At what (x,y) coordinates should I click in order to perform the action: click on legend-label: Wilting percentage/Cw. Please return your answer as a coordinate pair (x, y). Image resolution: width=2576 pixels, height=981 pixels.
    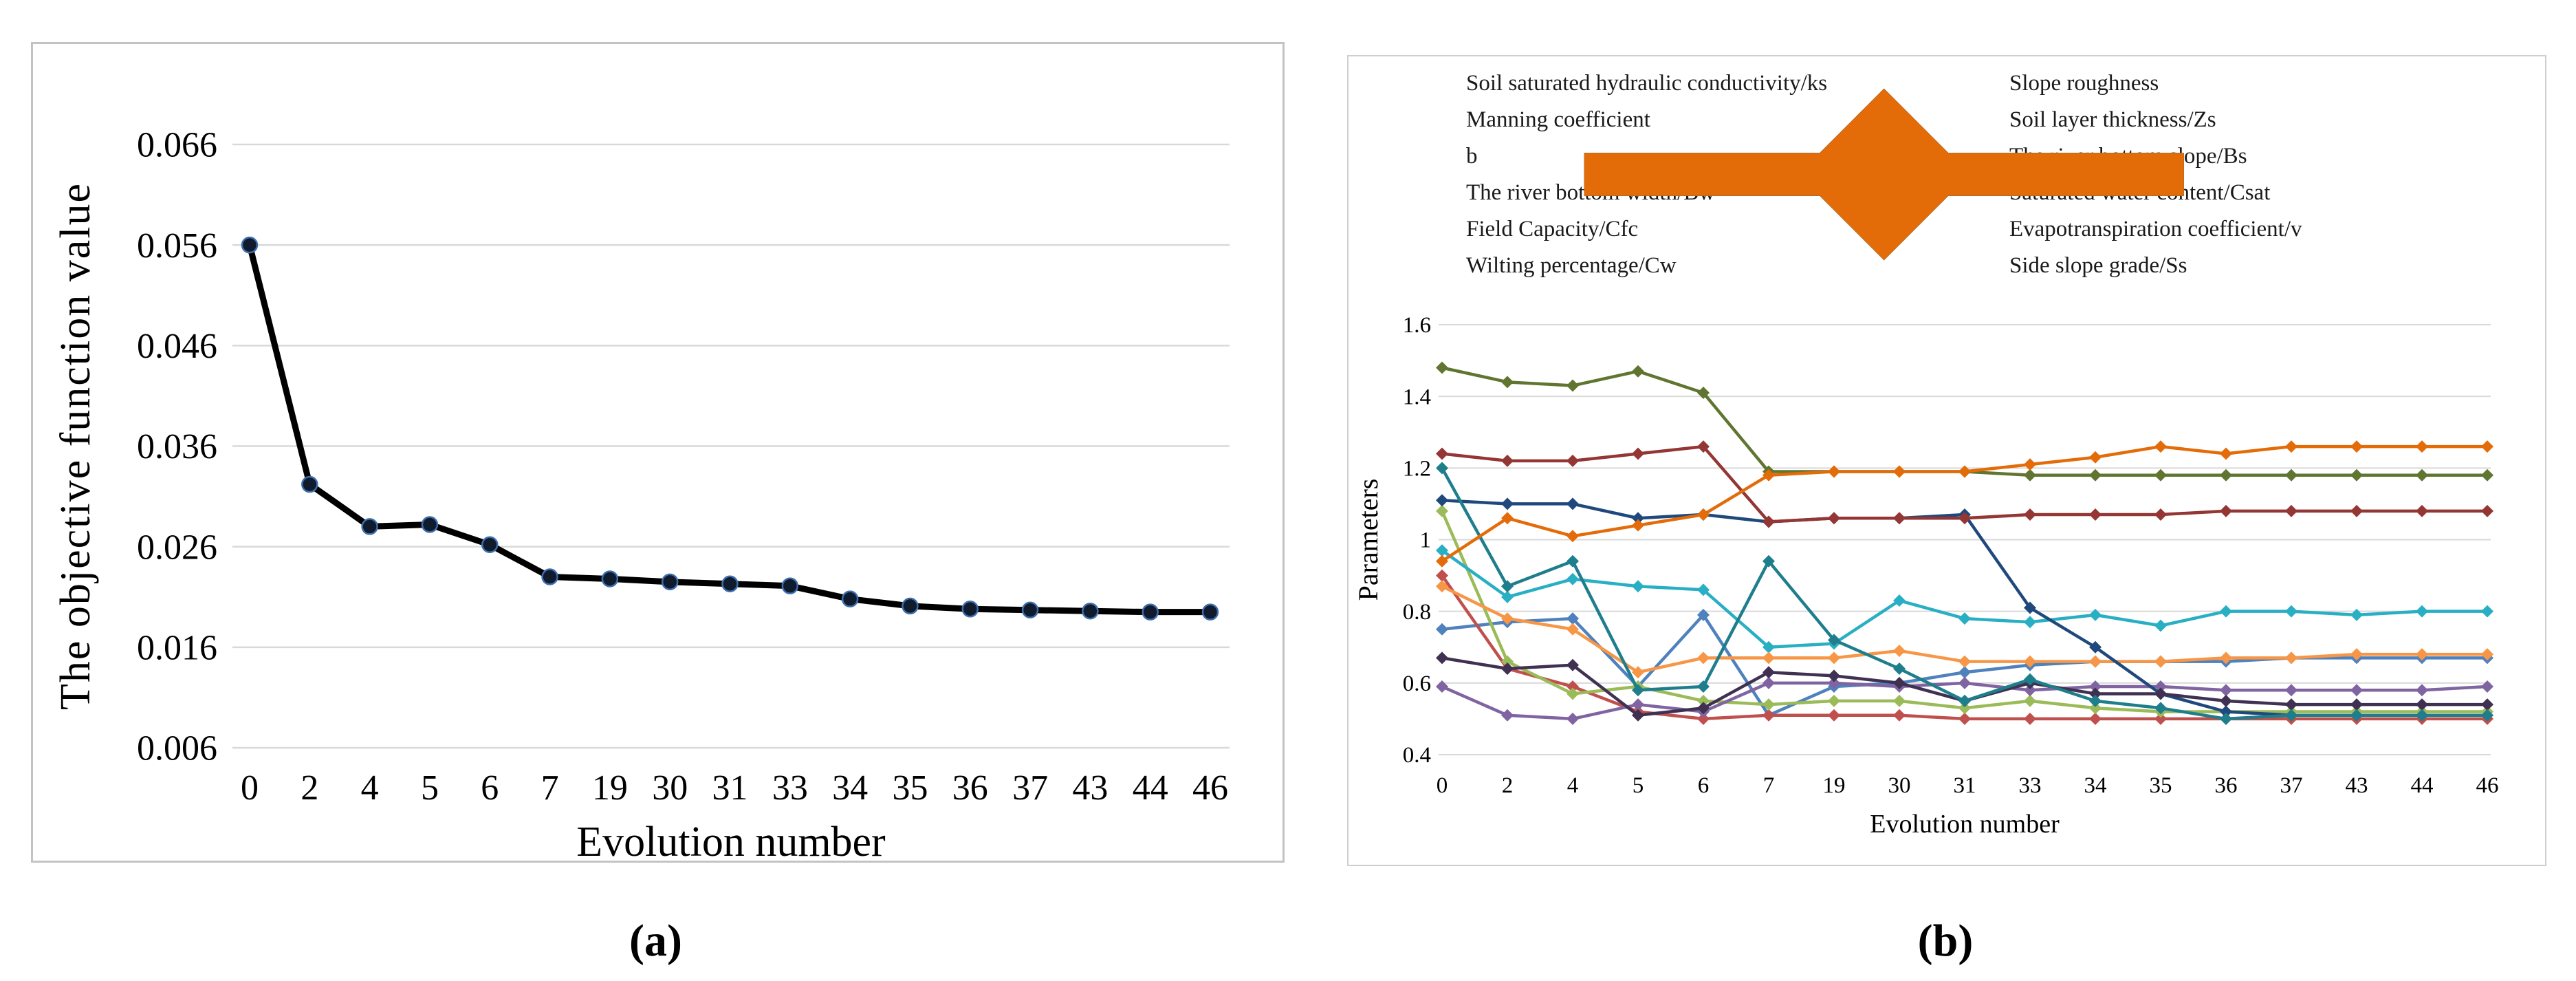
    Looking at the image, I should click on (1571, 265).